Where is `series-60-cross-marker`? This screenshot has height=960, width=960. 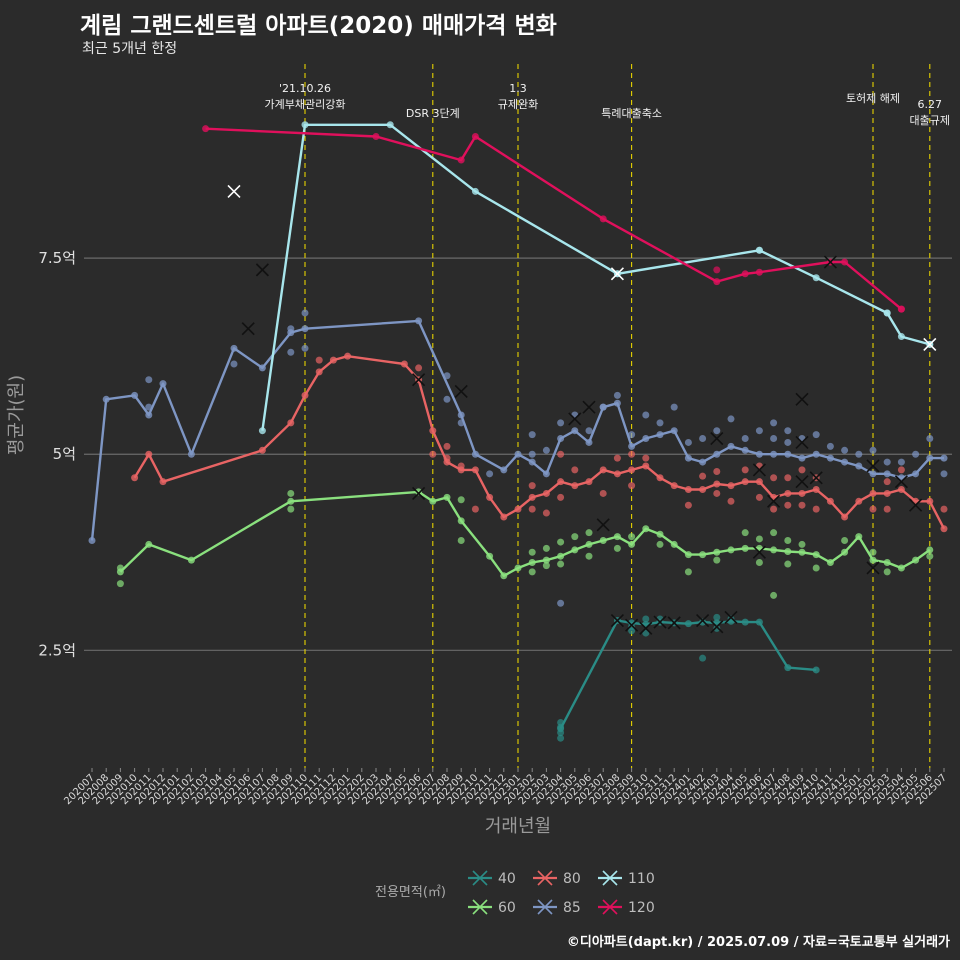 series-60-cross-marker is located at coordinates (603, 525).